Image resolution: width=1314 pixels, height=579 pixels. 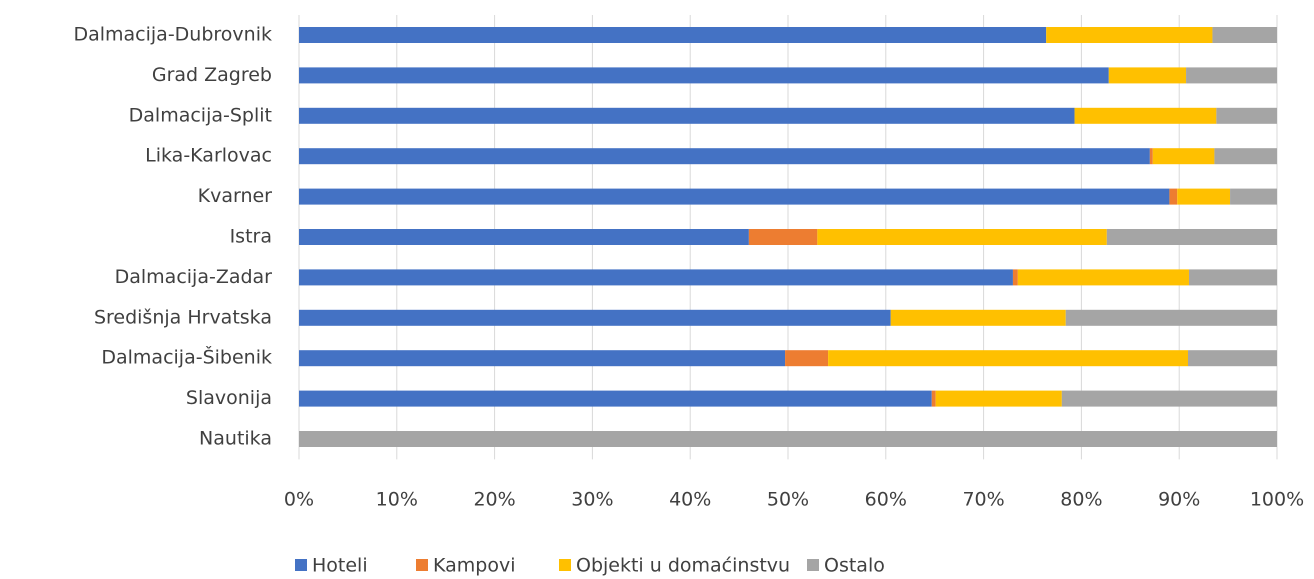 What do you see at coordinates (474, 566) in the screenshot?
I see `legend-label: Kampovi` at bounding box center [474, 566].